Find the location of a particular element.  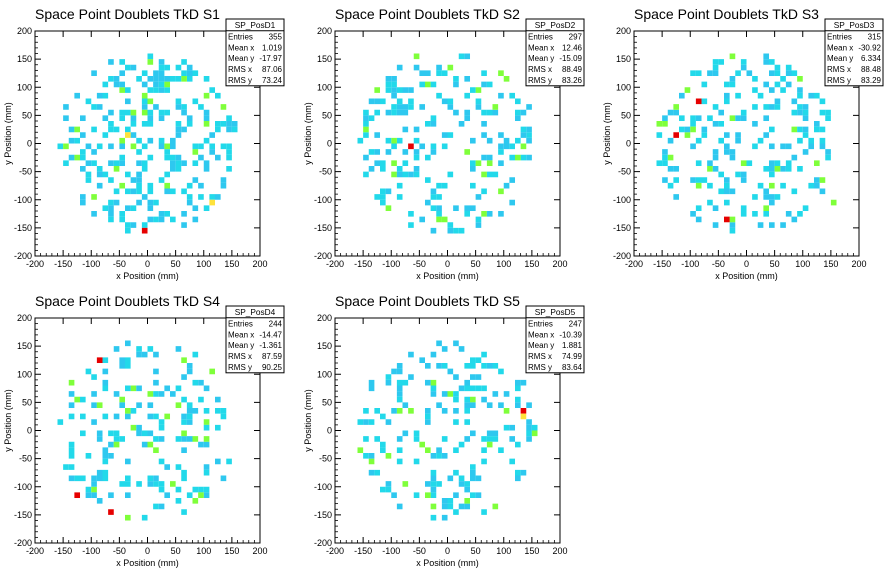

y-tick-label: 200 is located at coordinates (324, 318).